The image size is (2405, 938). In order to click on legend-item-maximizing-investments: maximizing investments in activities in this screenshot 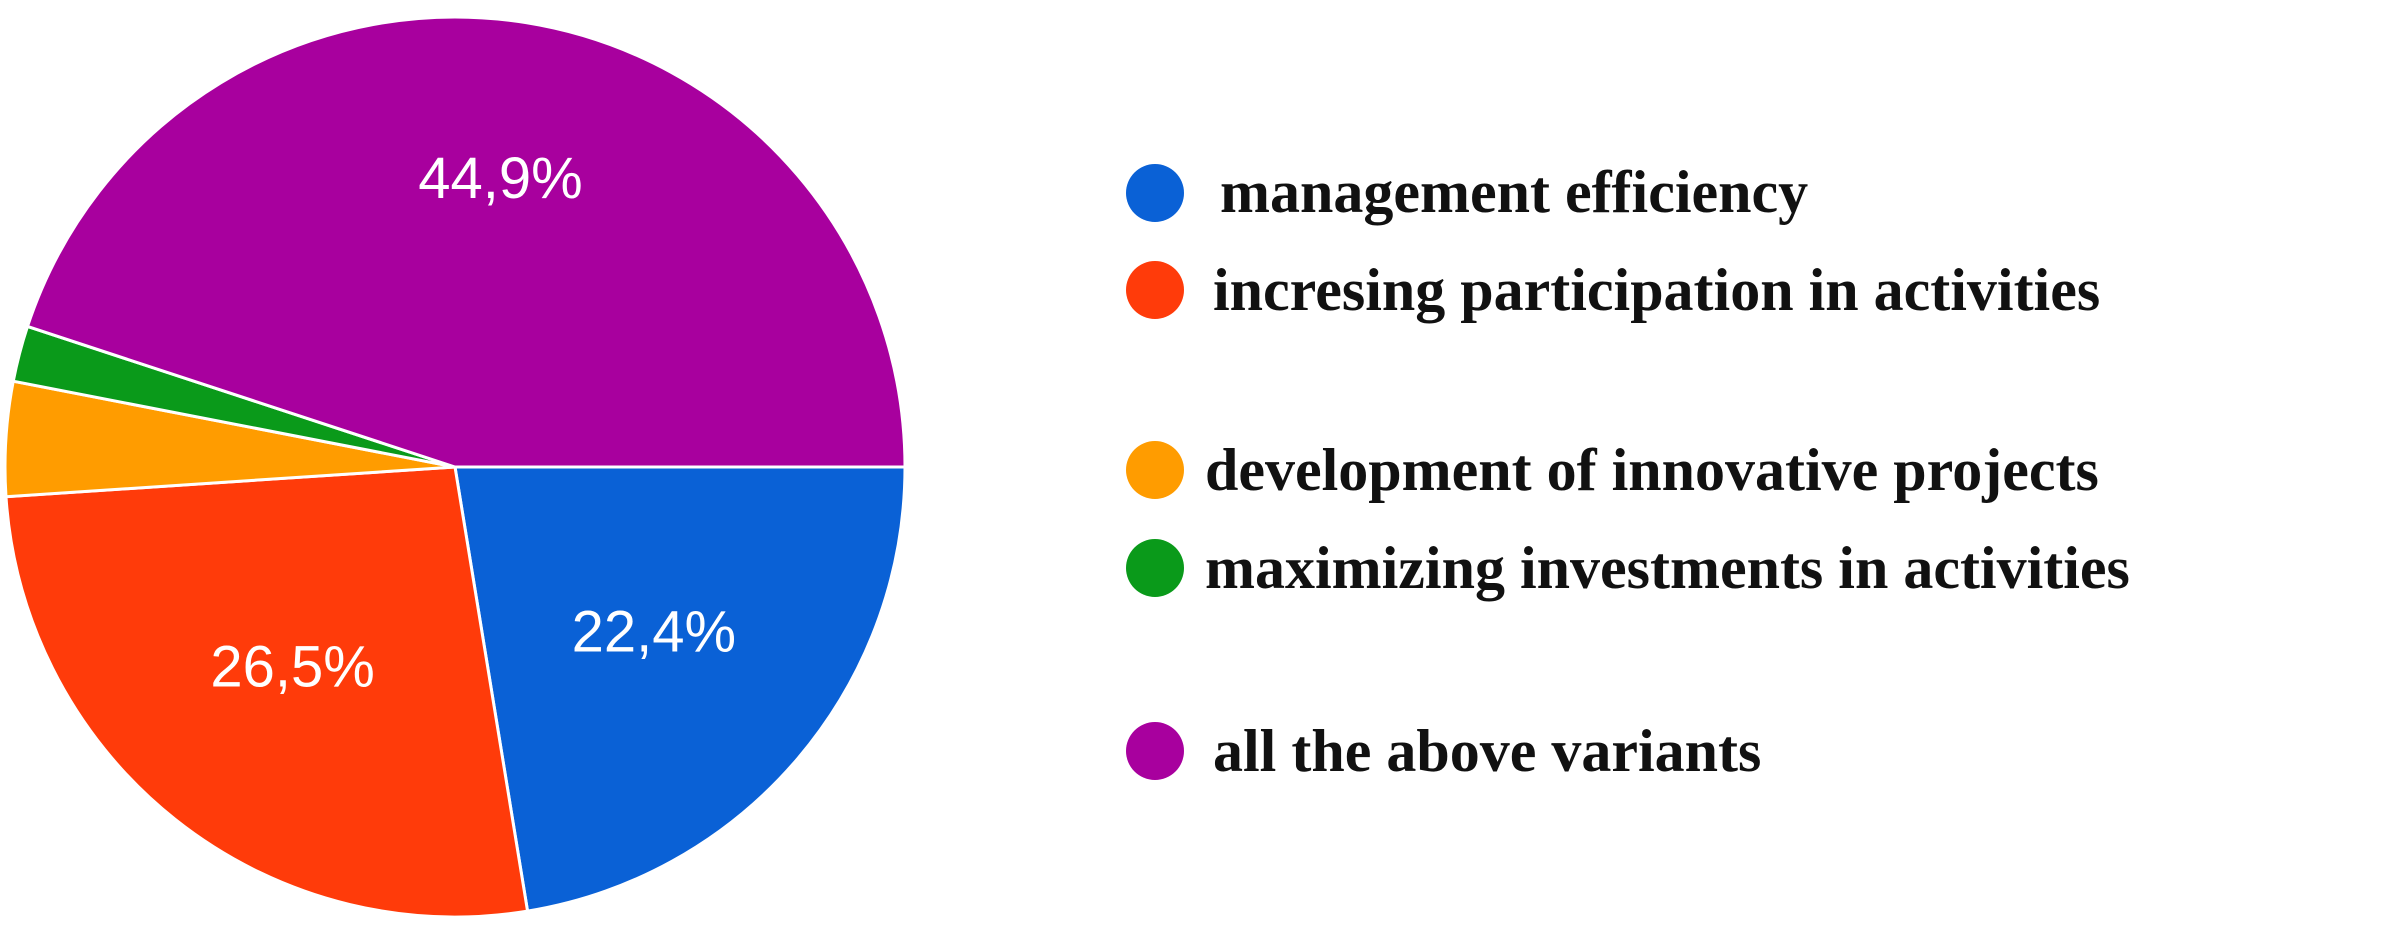, I will do `click(1628, 568)`.